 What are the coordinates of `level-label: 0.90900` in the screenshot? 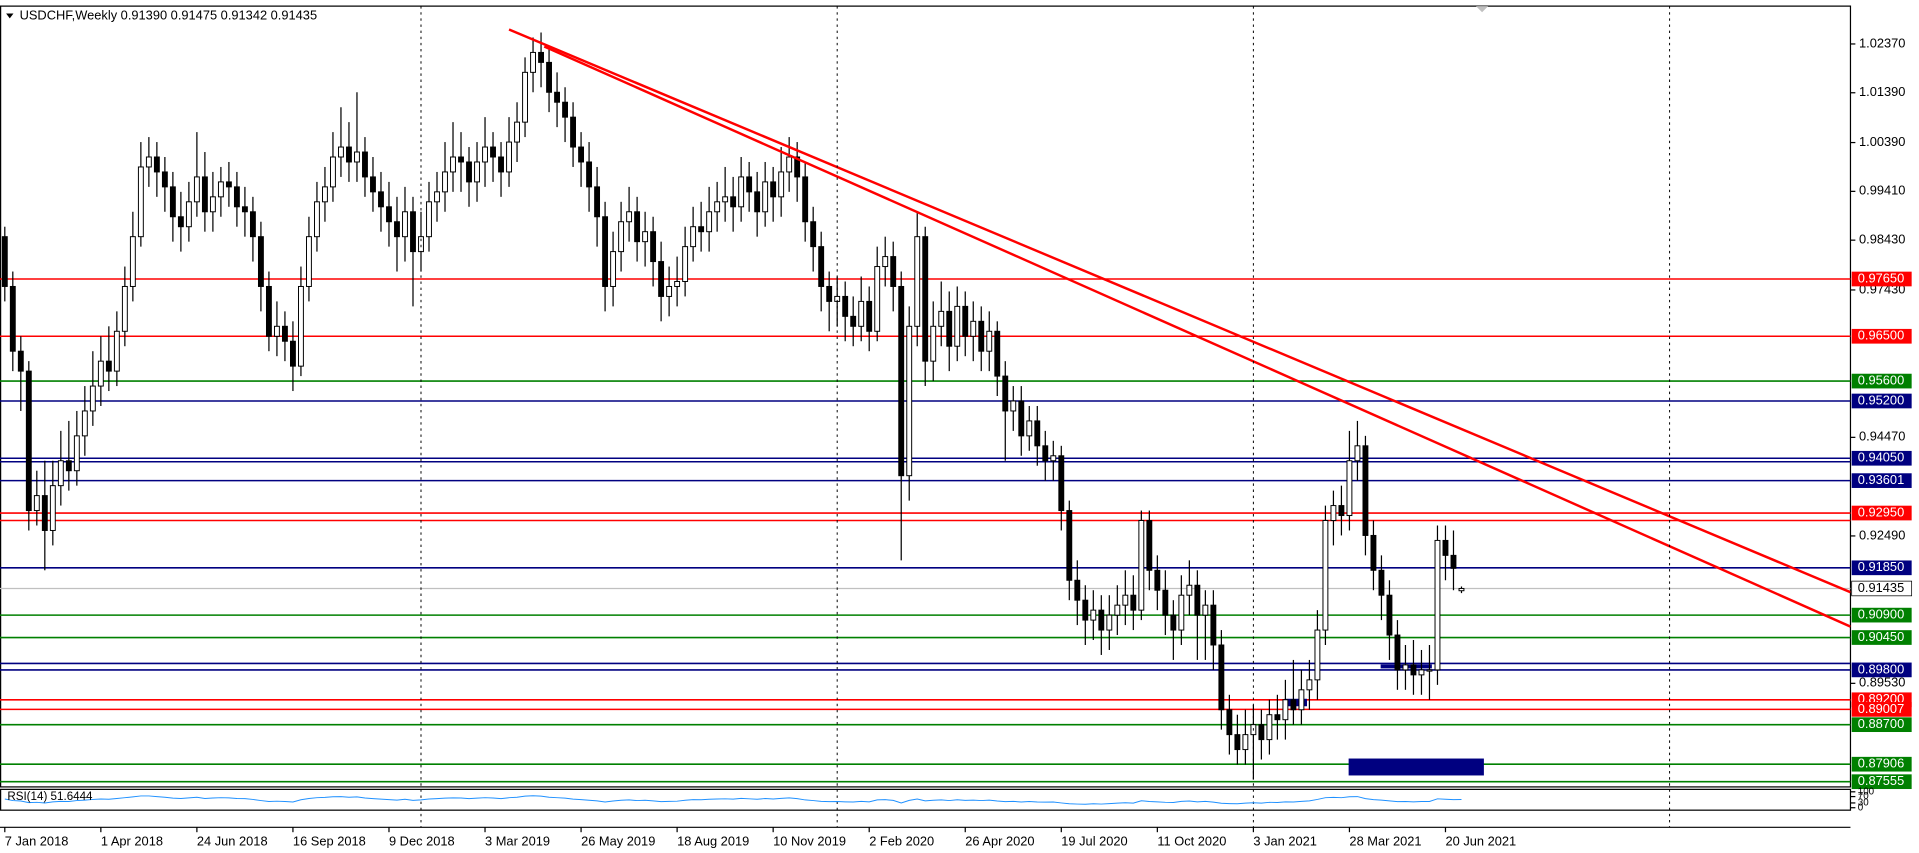 It's located at (1881, 614).